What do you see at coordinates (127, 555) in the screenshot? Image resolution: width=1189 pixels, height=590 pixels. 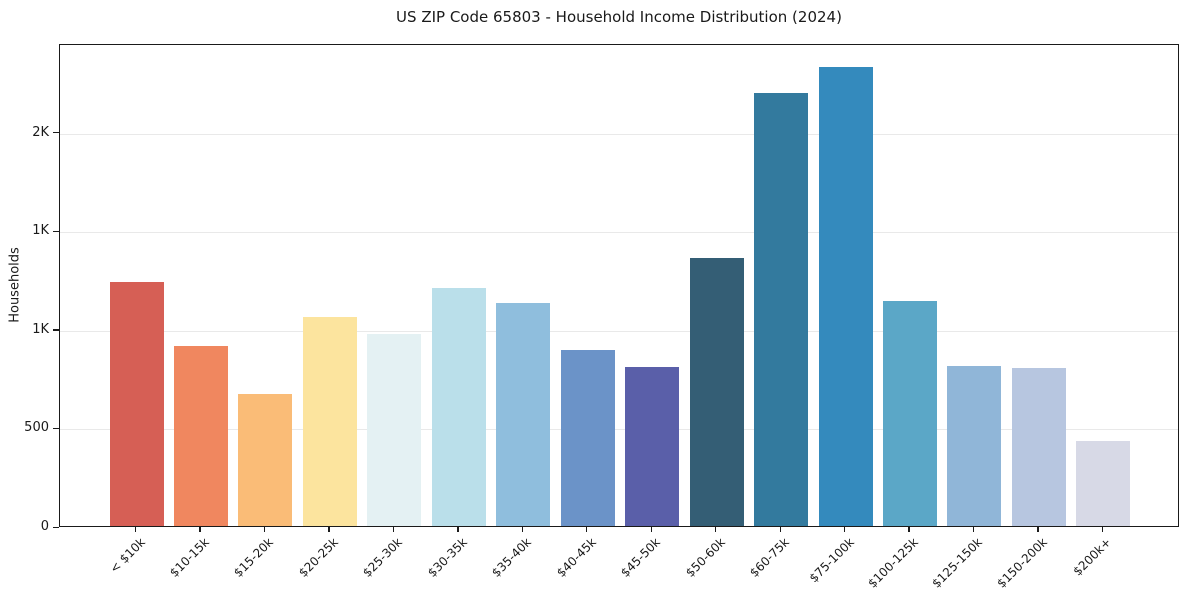 I see `x-tick-label: < $10k` at bounding box center [127, 555].